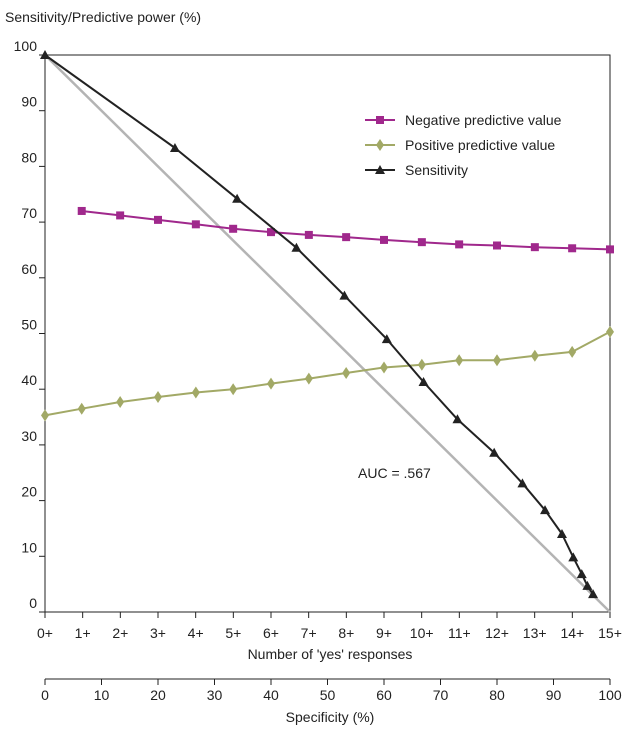  What do you see at coordinates (330, 717) in the screenshot?
I see `specificity-axis-title: Specificity (%)` at bounding box center [330, 717].